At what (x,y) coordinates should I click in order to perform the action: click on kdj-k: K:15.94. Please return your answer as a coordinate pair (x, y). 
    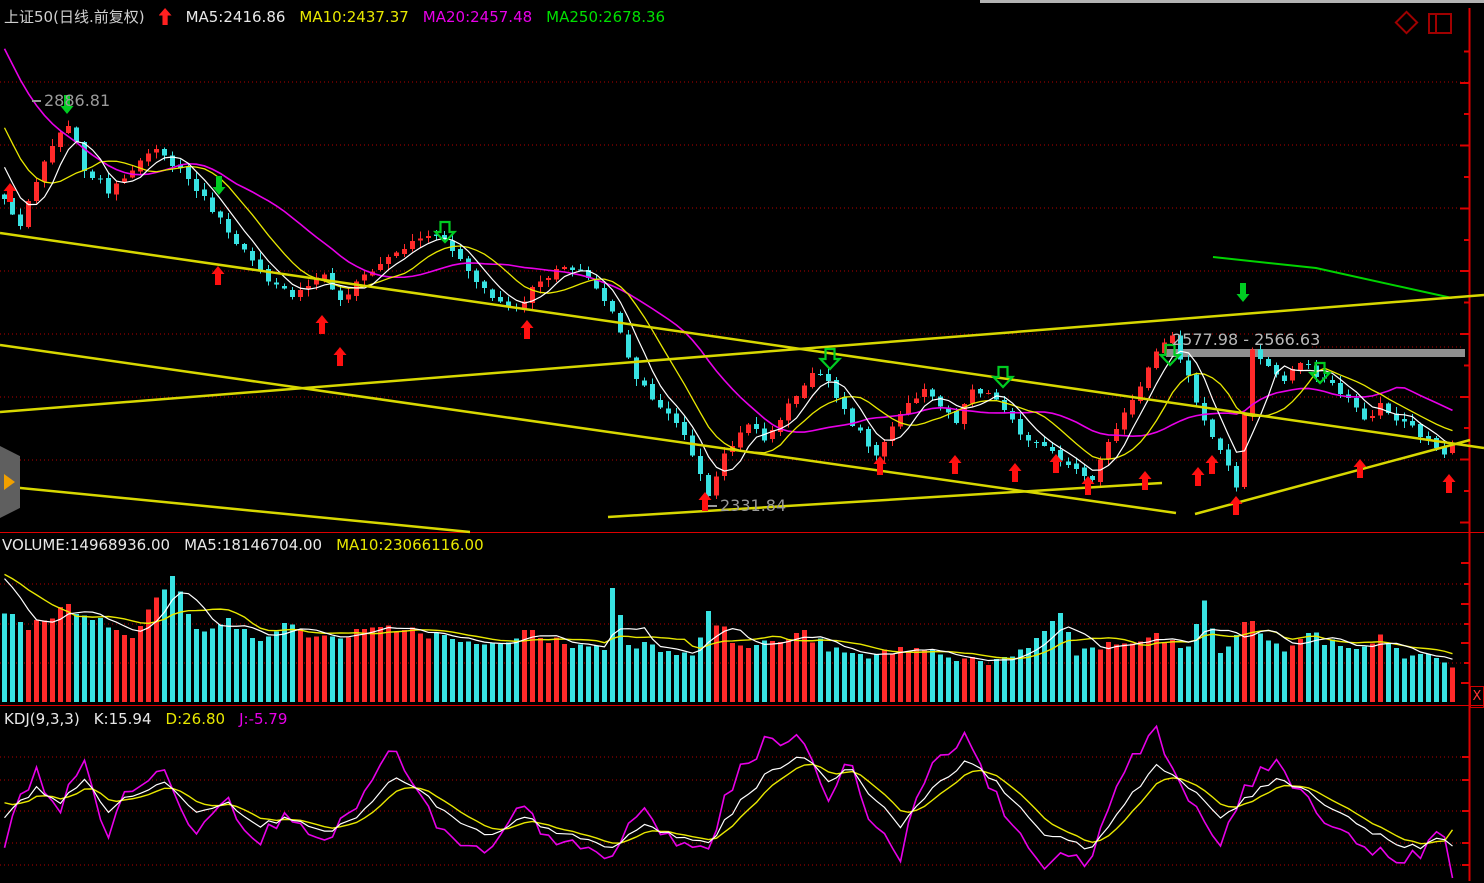
    Looking at the image, I should click on (122, 719).